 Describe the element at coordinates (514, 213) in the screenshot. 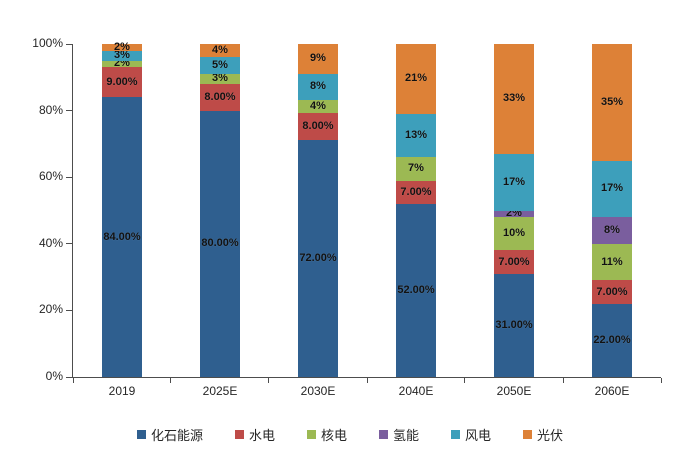

I see `segment-label-hydrogen-energy-2050E: 2%` at that location.